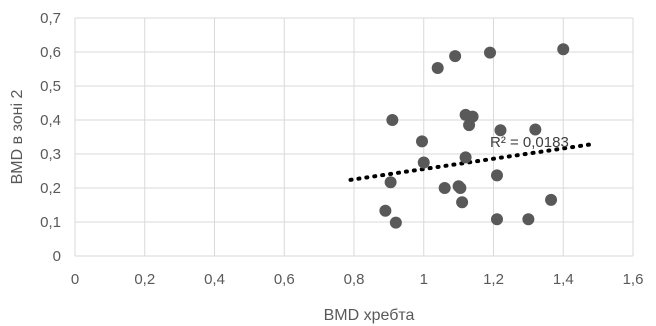 The height and width of the screenshot is (326, 656). I want to click on y-tick-label: 0,3, so click(50, 154).